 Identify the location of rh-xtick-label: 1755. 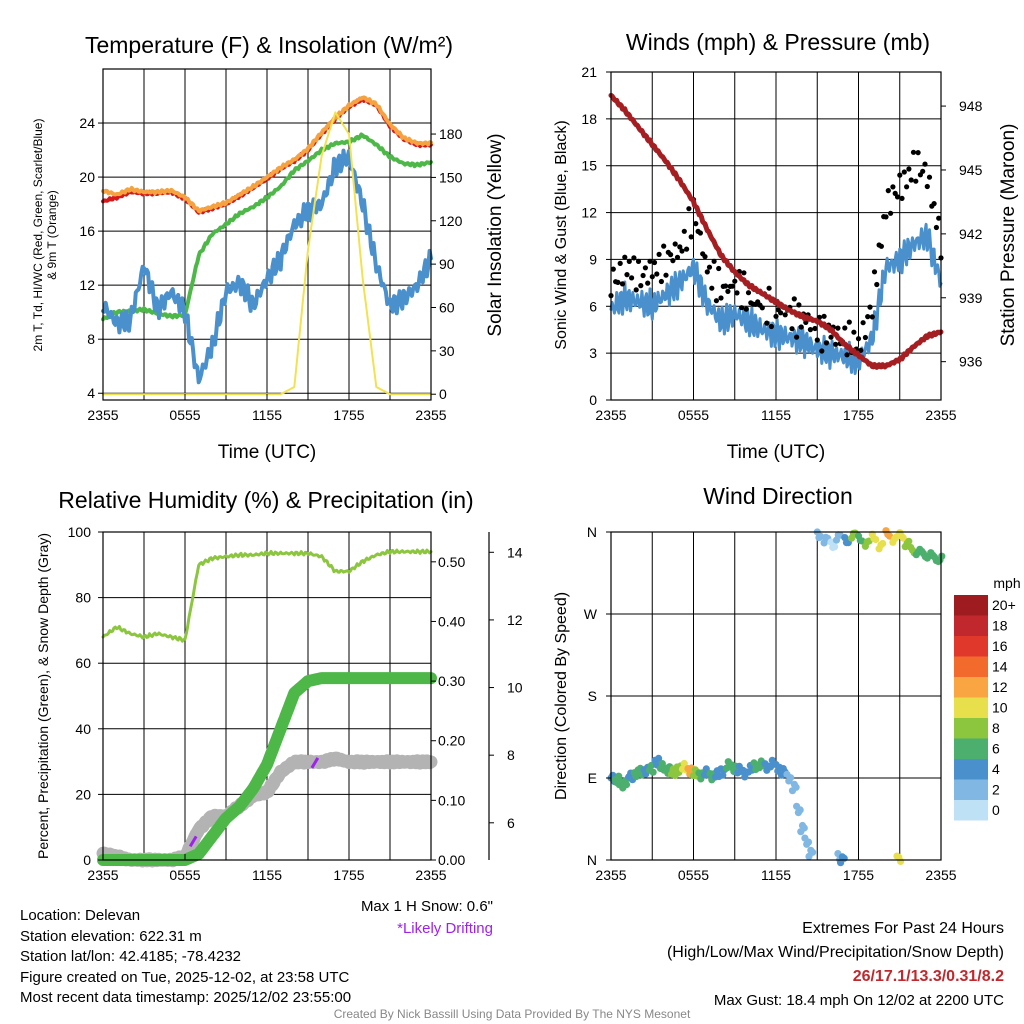
(348, 875).